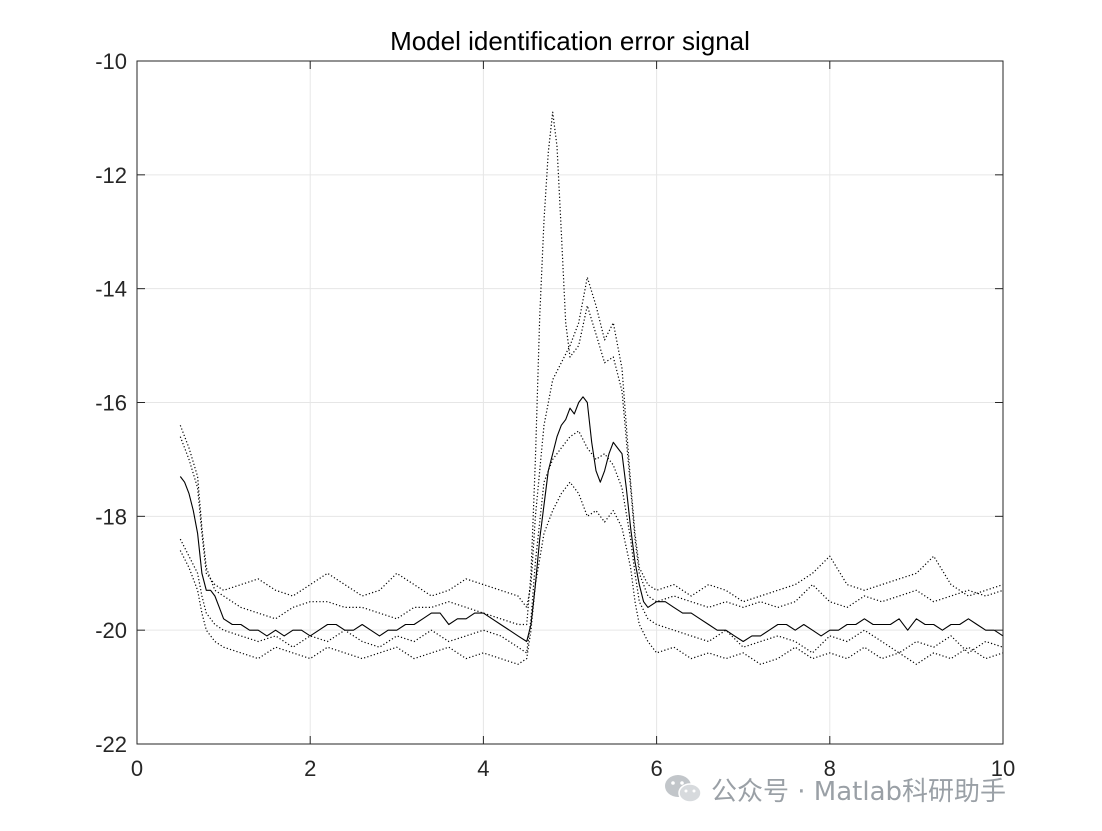  What do you see at coordinates (683, 789) in the screenshot?
I see `wechat-icon` at bounding box center [683, 789].